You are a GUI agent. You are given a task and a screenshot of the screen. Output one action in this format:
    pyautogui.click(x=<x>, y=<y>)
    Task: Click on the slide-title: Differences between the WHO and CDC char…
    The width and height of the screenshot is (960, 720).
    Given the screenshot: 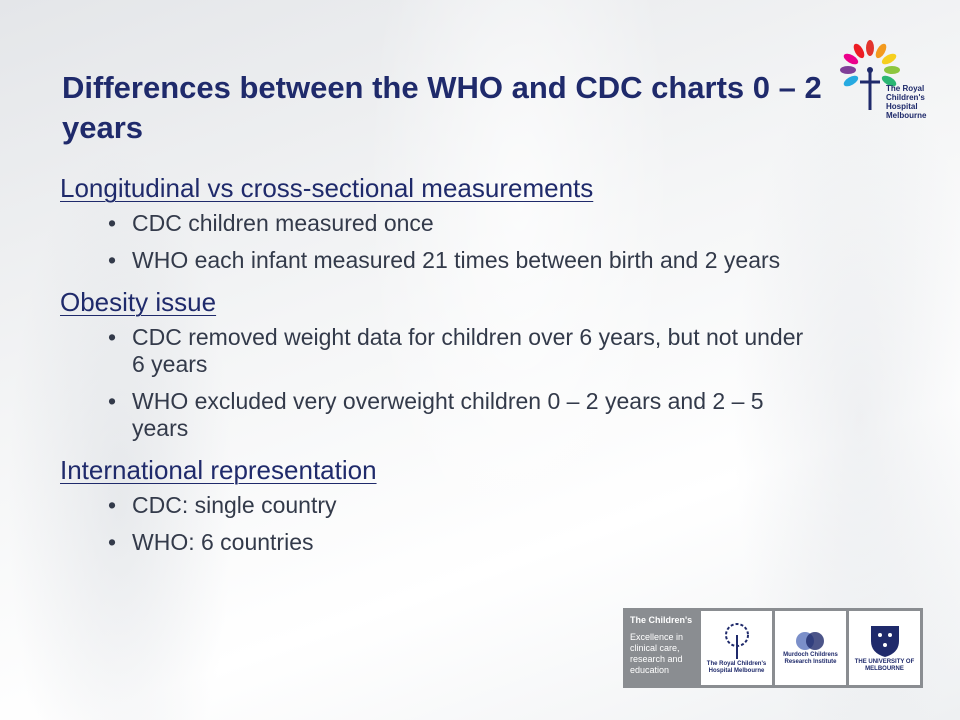 What is the action you would take?
    pyautogui.click(x=442, y=107)
    